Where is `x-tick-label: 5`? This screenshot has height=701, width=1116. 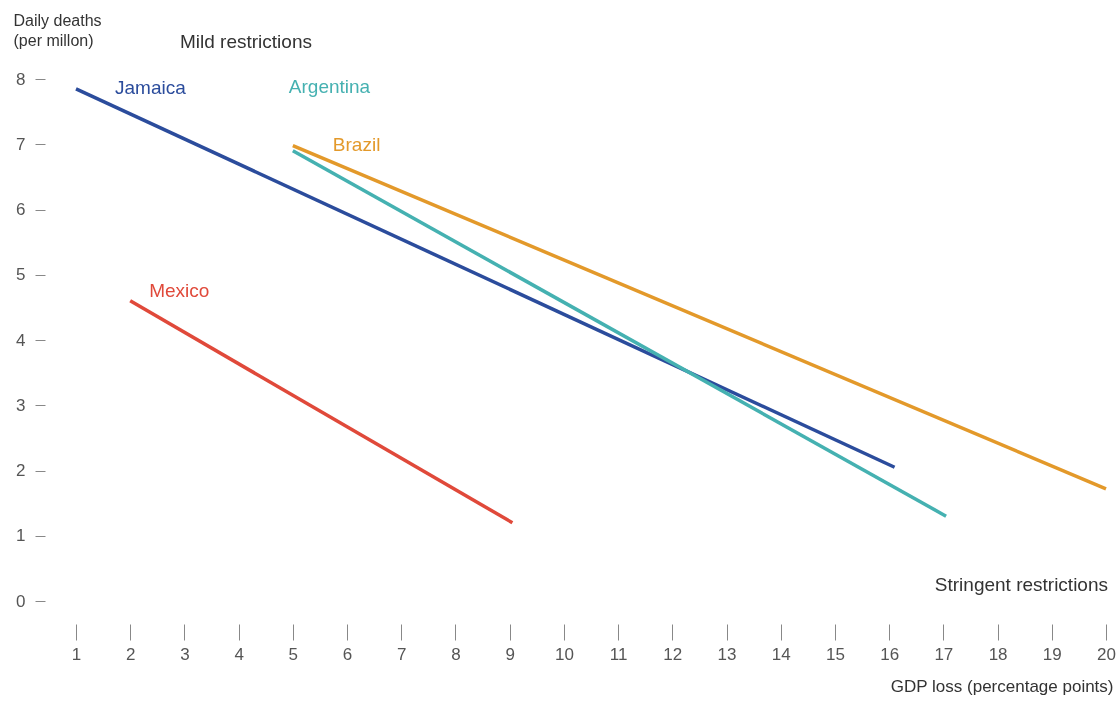 x-tick-label: 5 is located at coordinates (293, 654).